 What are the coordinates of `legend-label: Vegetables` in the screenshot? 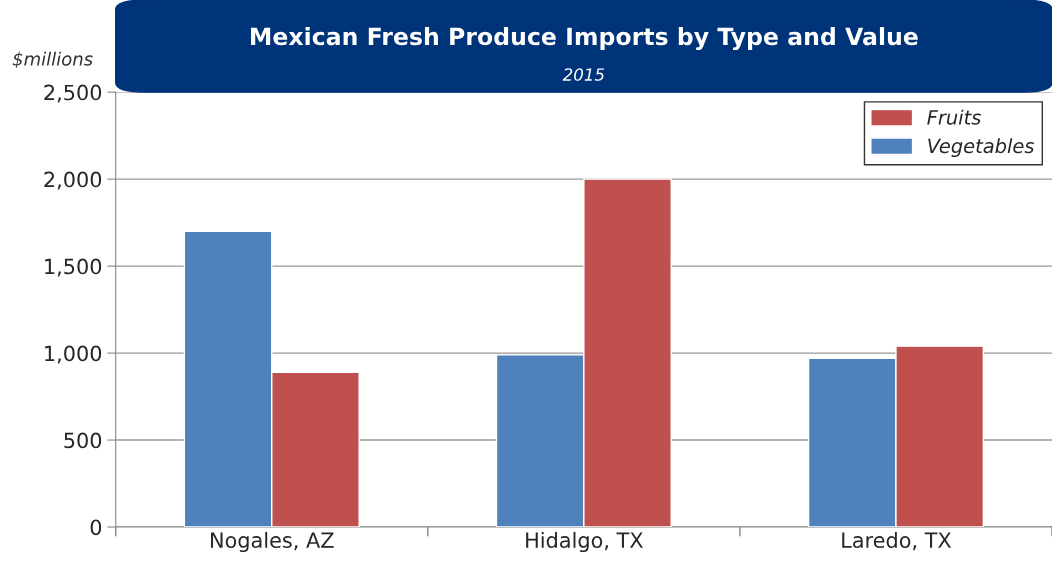 It's located at (981, 148).